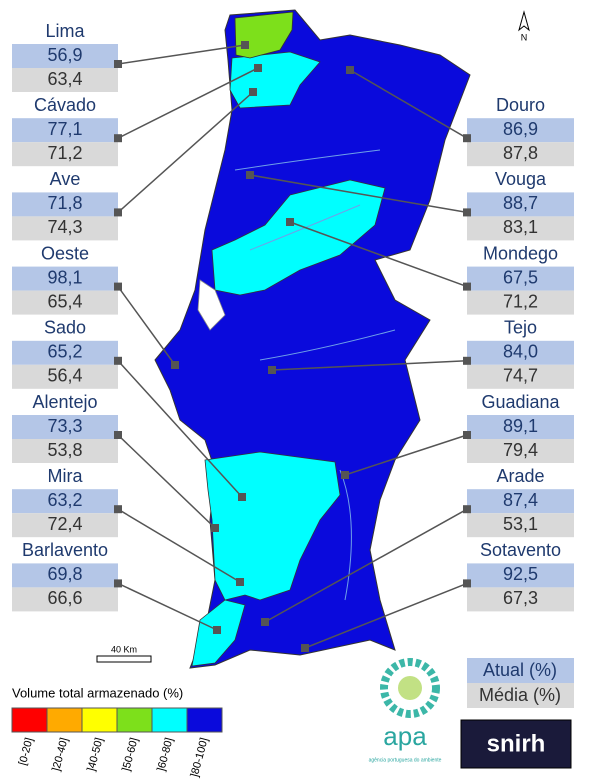 This screenshot has width=600, height=784. I want to click on basin-name: Oeste, so click(65, 253).